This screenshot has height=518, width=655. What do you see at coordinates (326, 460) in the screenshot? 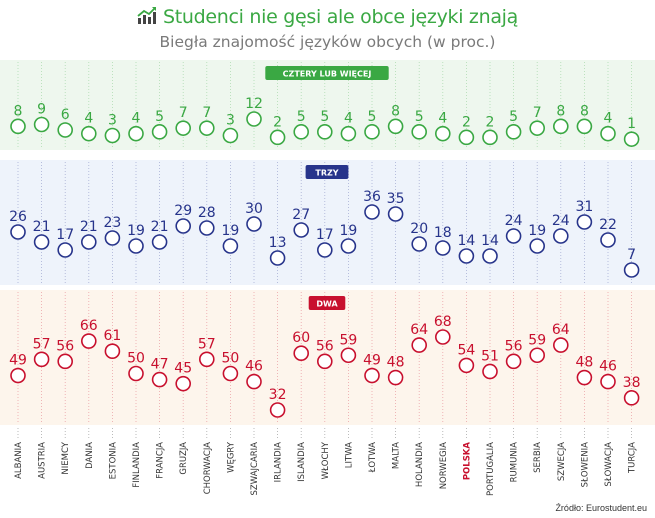
I see `category-label: WŁOCHY` at bounding box center [326, 460].